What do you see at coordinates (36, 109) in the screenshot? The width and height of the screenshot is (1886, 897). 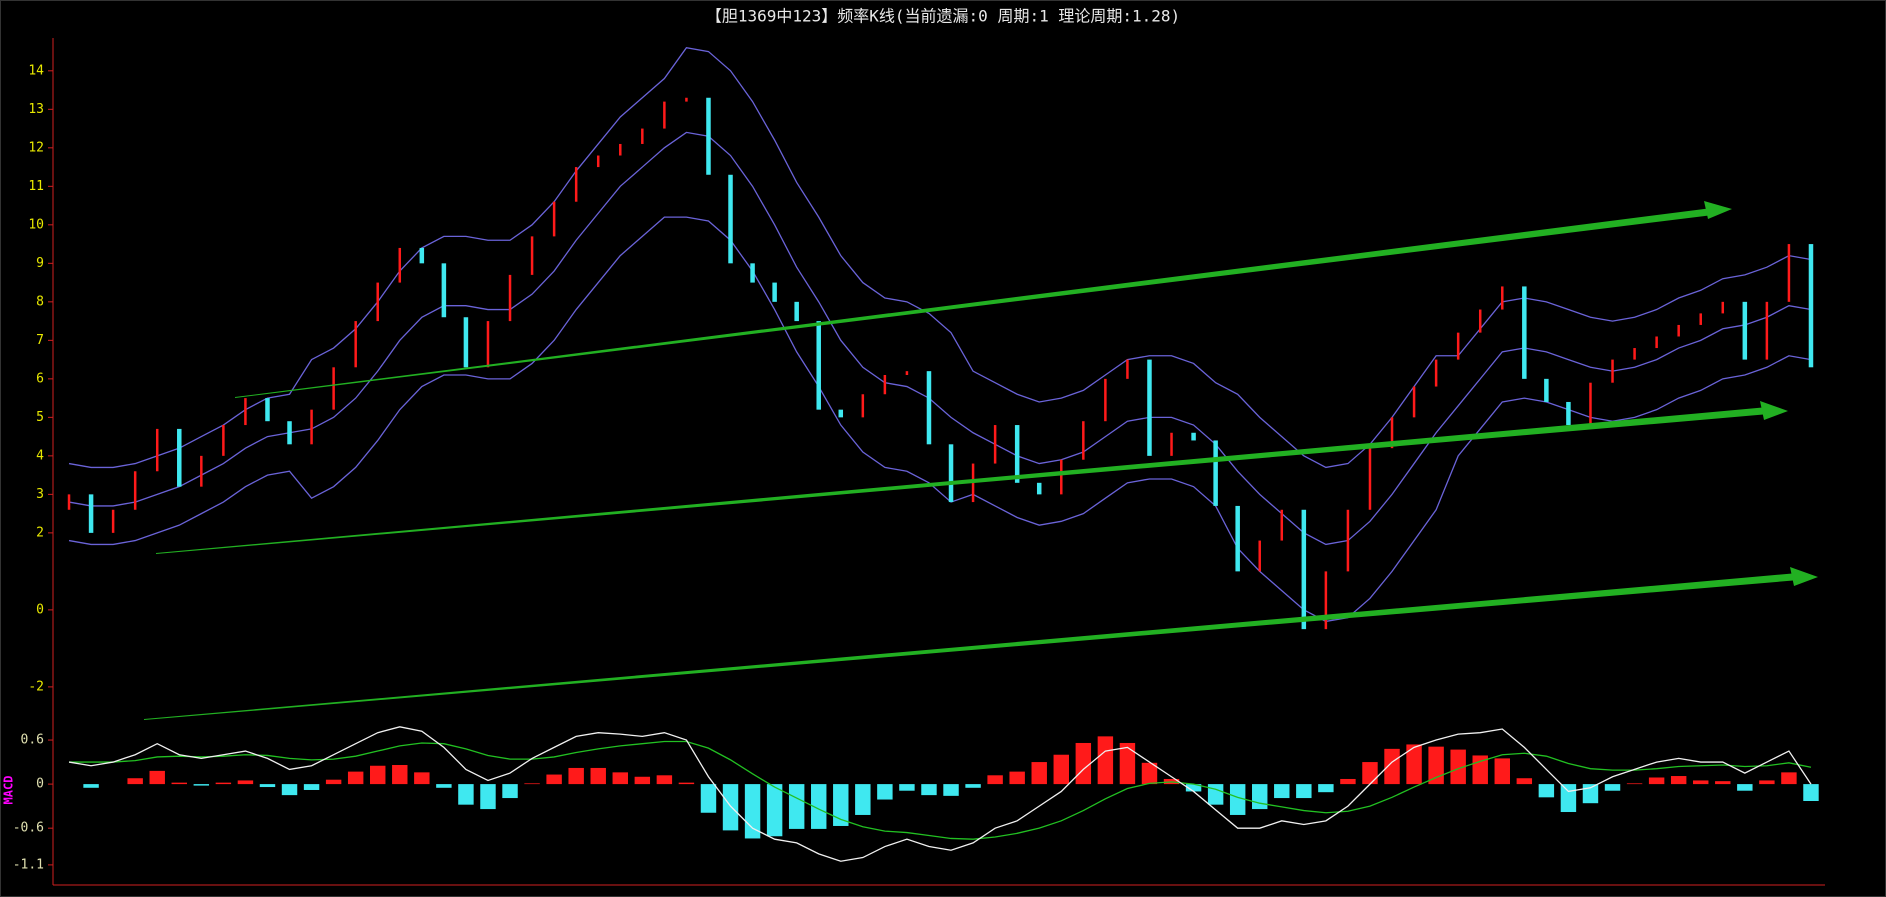 I see `y-tick-label: 13` at bounding box center [36, 109].